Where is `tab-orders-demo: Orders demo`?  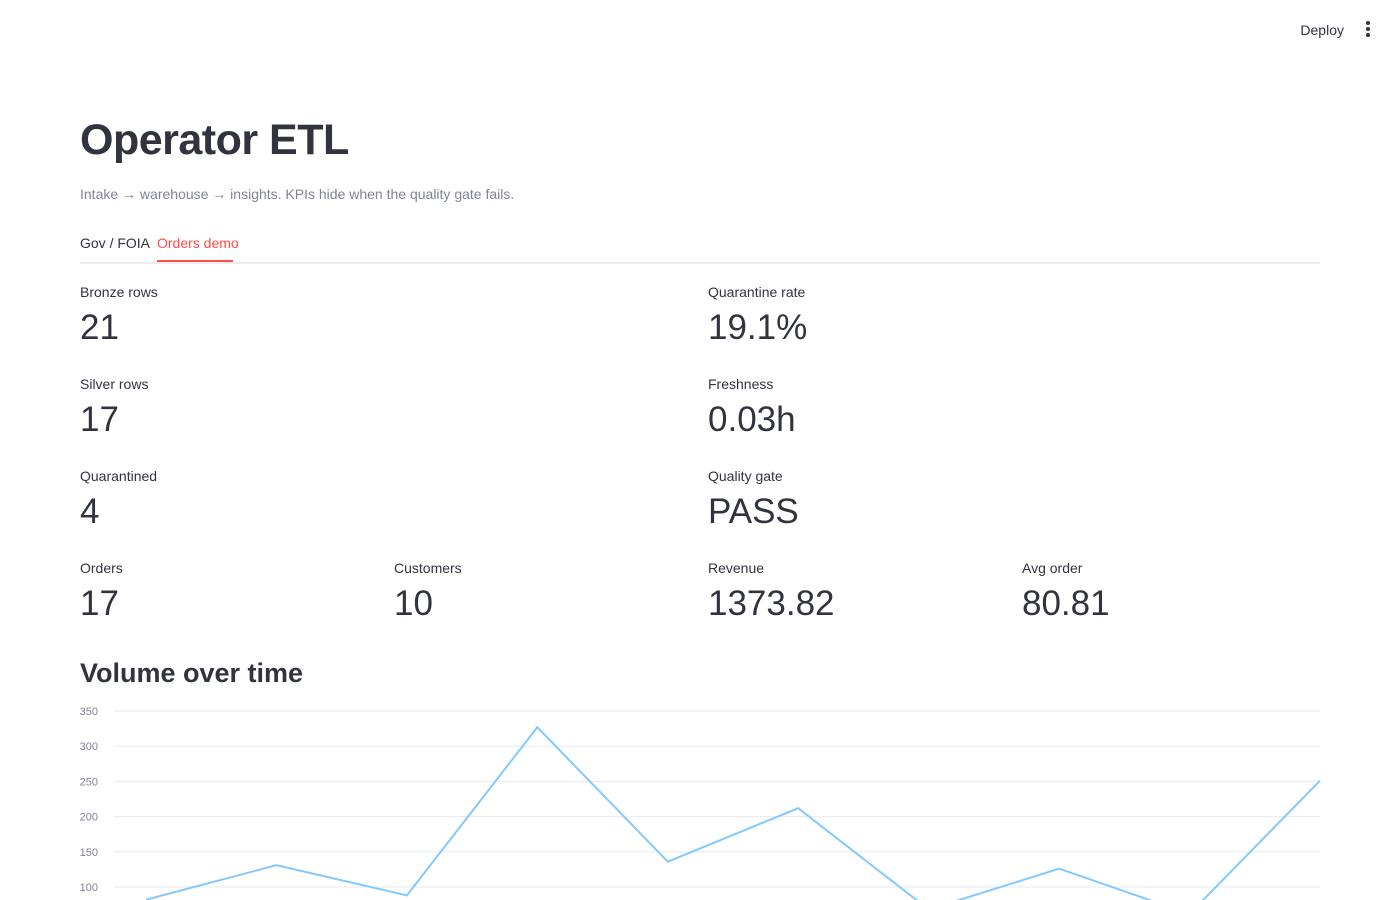
tab-orders-demo: Orders demo is located at coordinates (198, 243).